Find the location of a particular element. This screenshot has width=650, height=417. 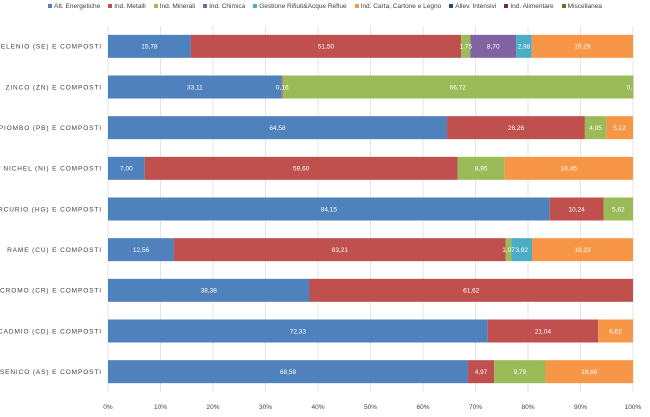

data-label: 61,62 is located at coordinates (471, 291).